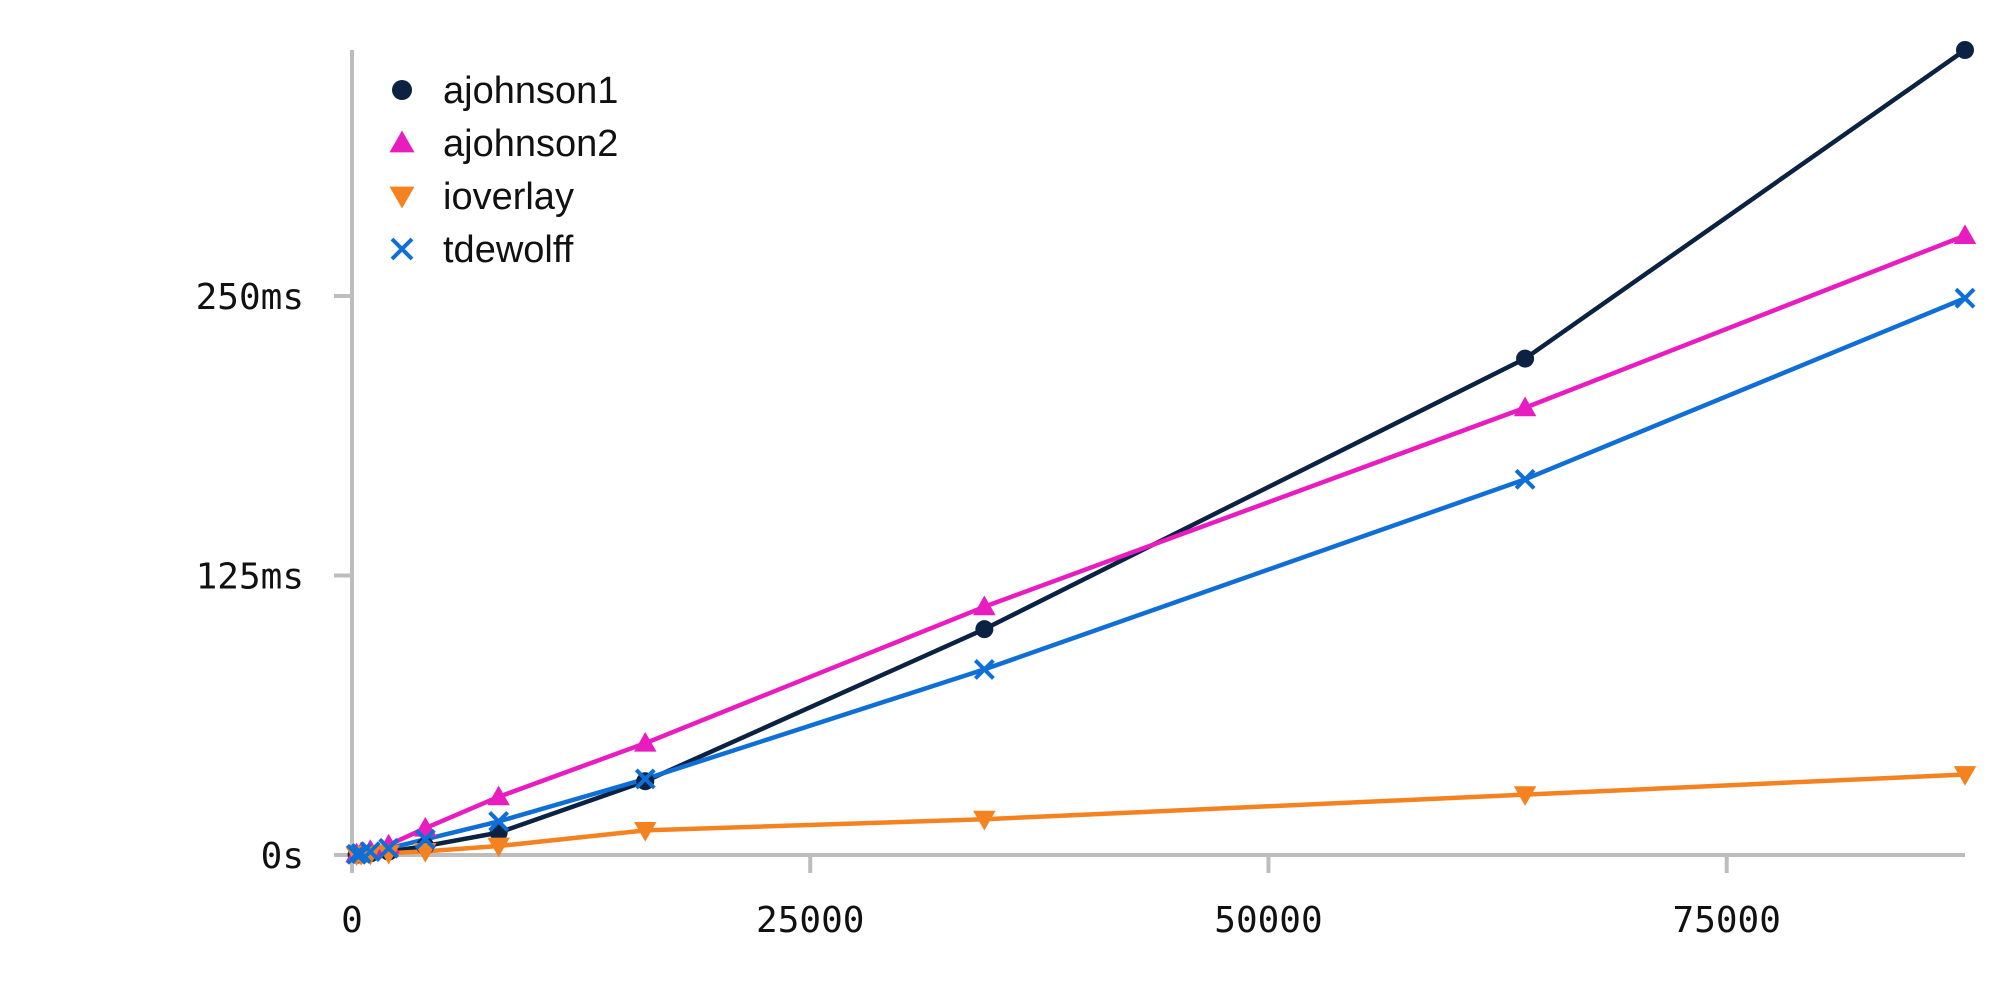 This screenshot has height=1000, width=2000. I want to click on legend-marker-ioverlay, so click(402, 197).